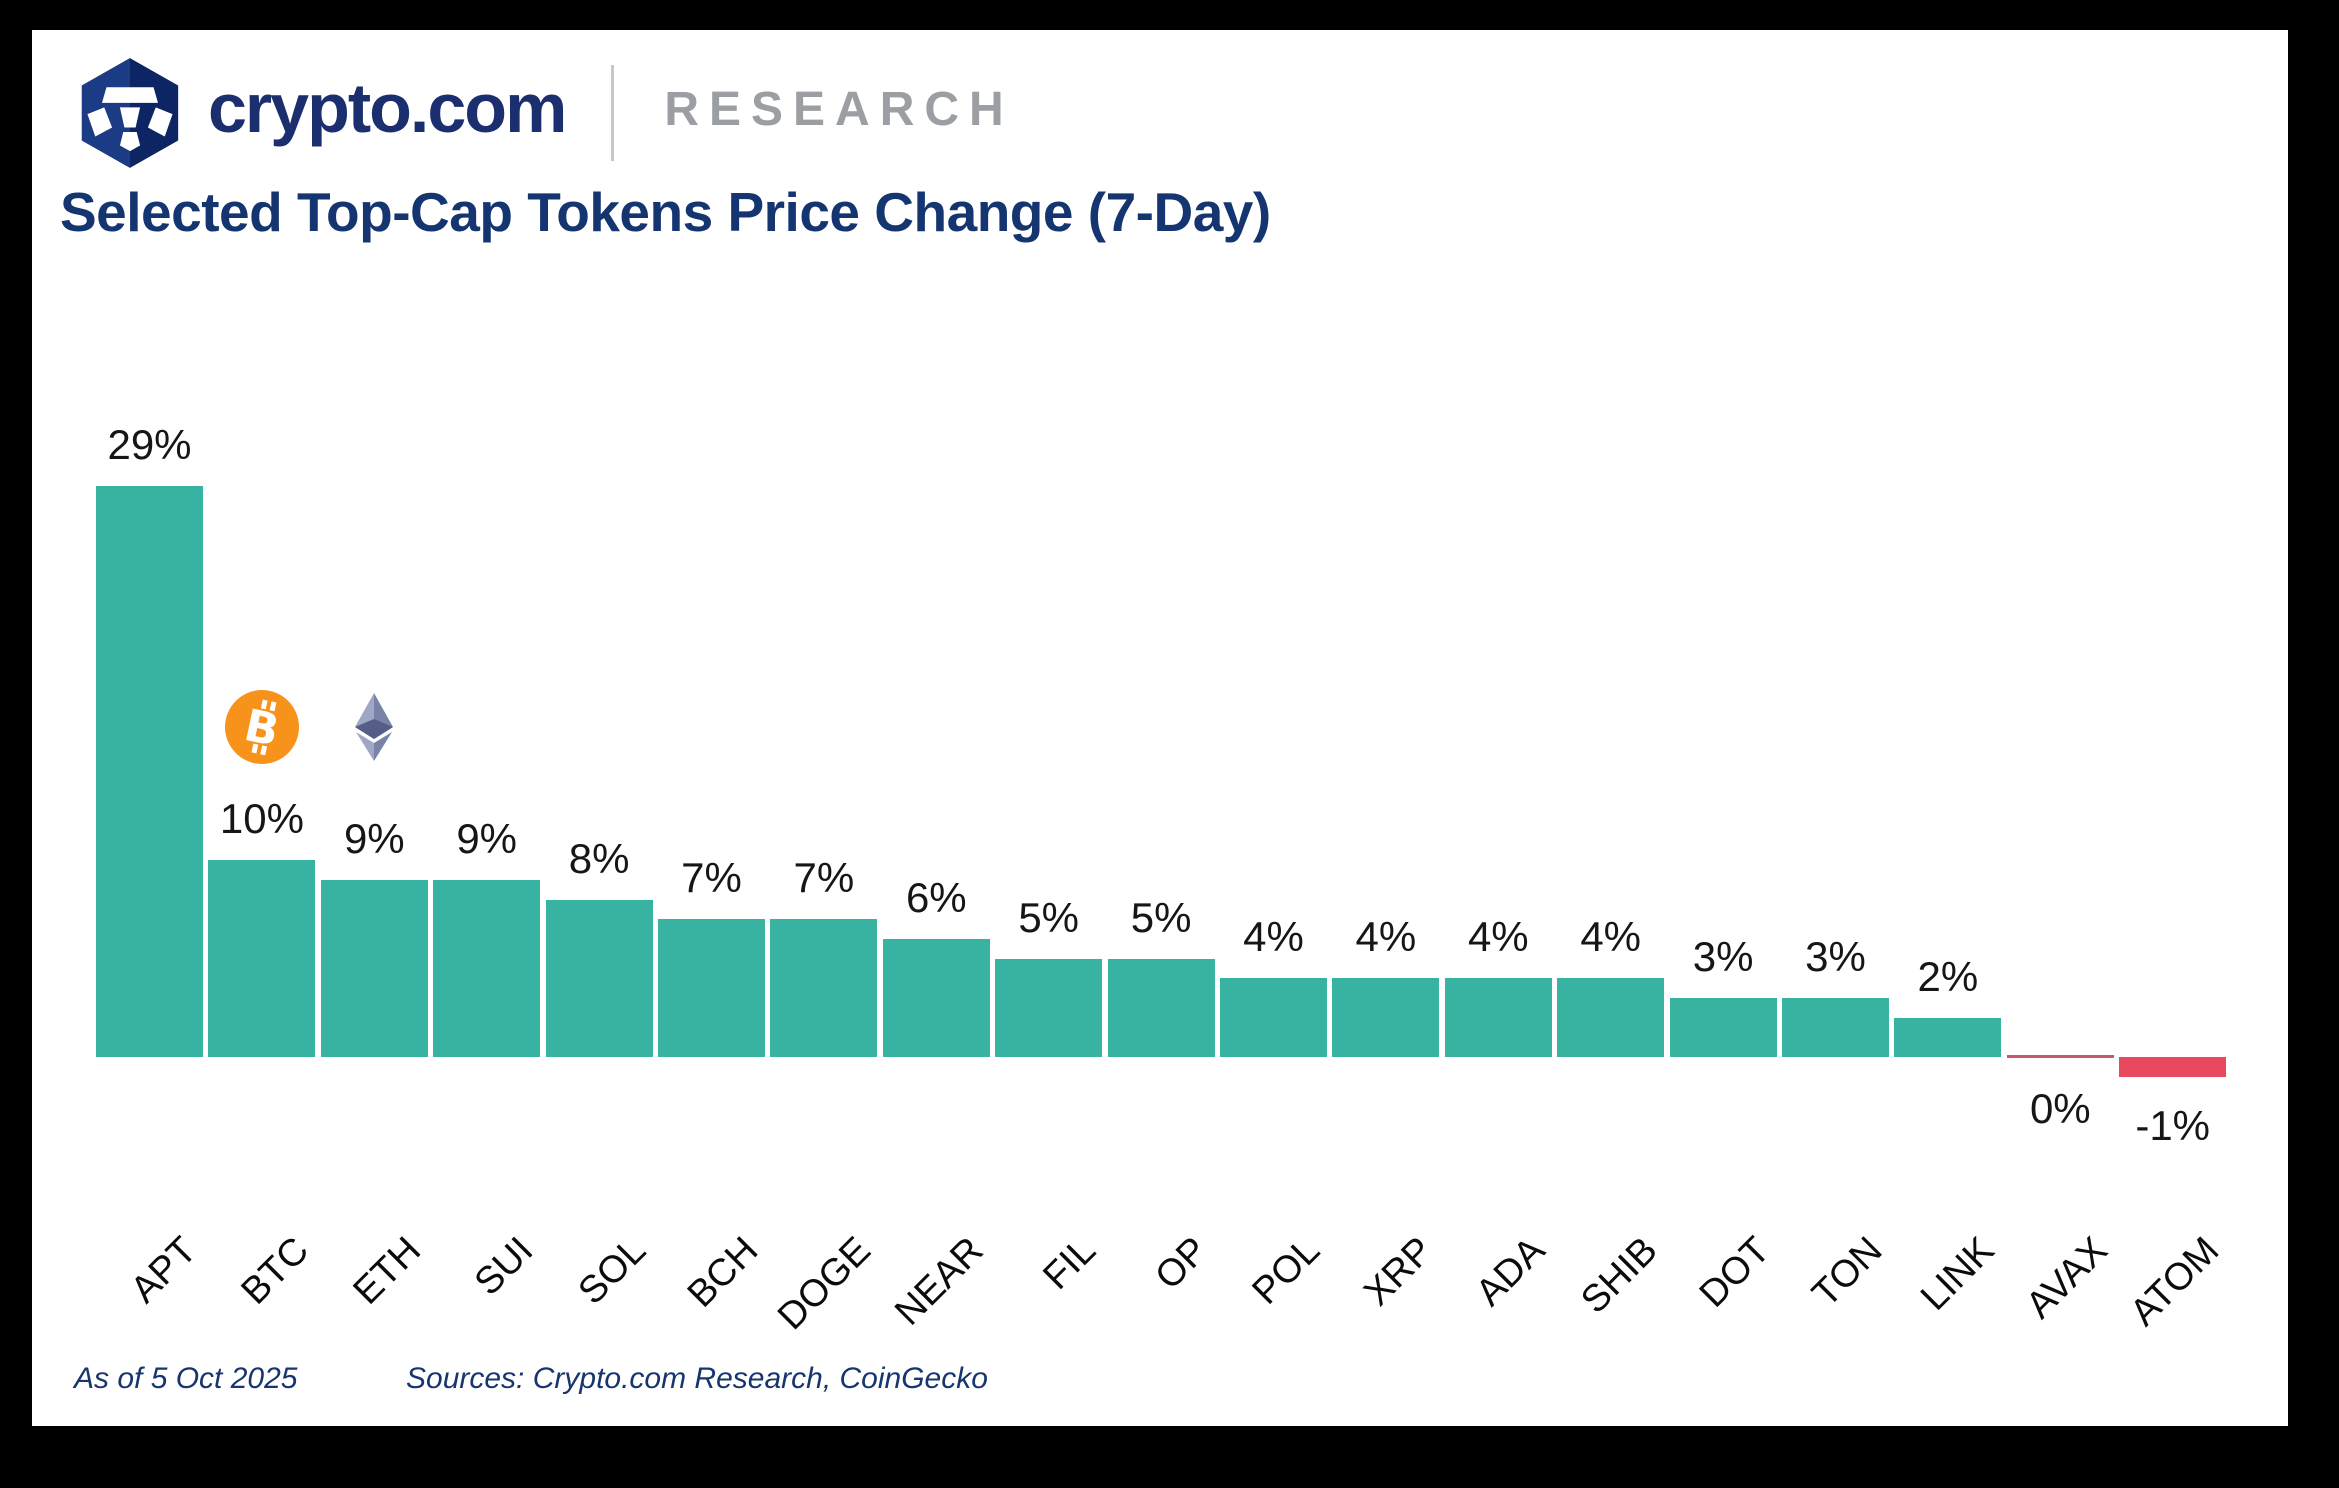  What do you see at coordinates (1611, 937) in the screenshot?
I see `value-label-shib: 4%` at bounding box center [1611, 937].